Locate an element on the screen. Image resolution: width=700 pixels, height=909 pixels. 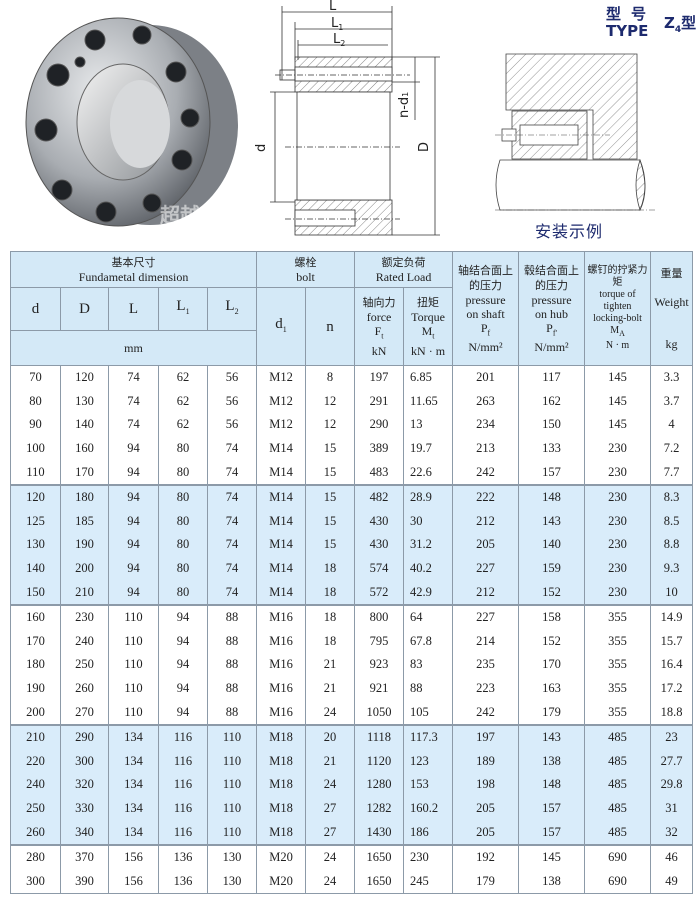
cell-weight: 14.9 is located at coordinates (672, 616).